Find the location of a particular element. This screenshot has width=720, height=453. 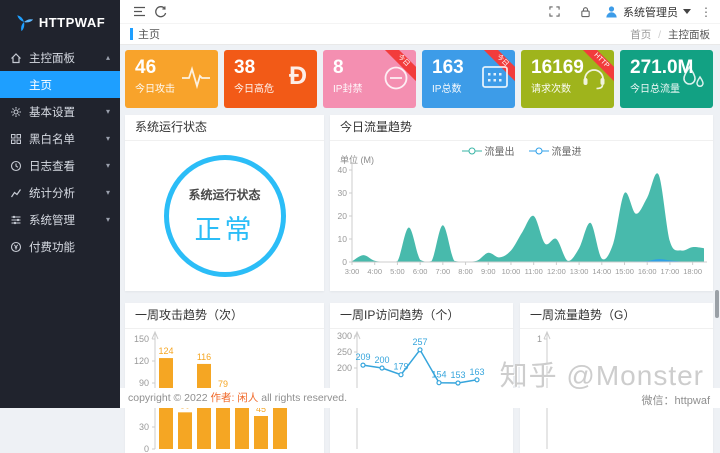

svg-text: 12:00 is located at coordinates (556, 271).